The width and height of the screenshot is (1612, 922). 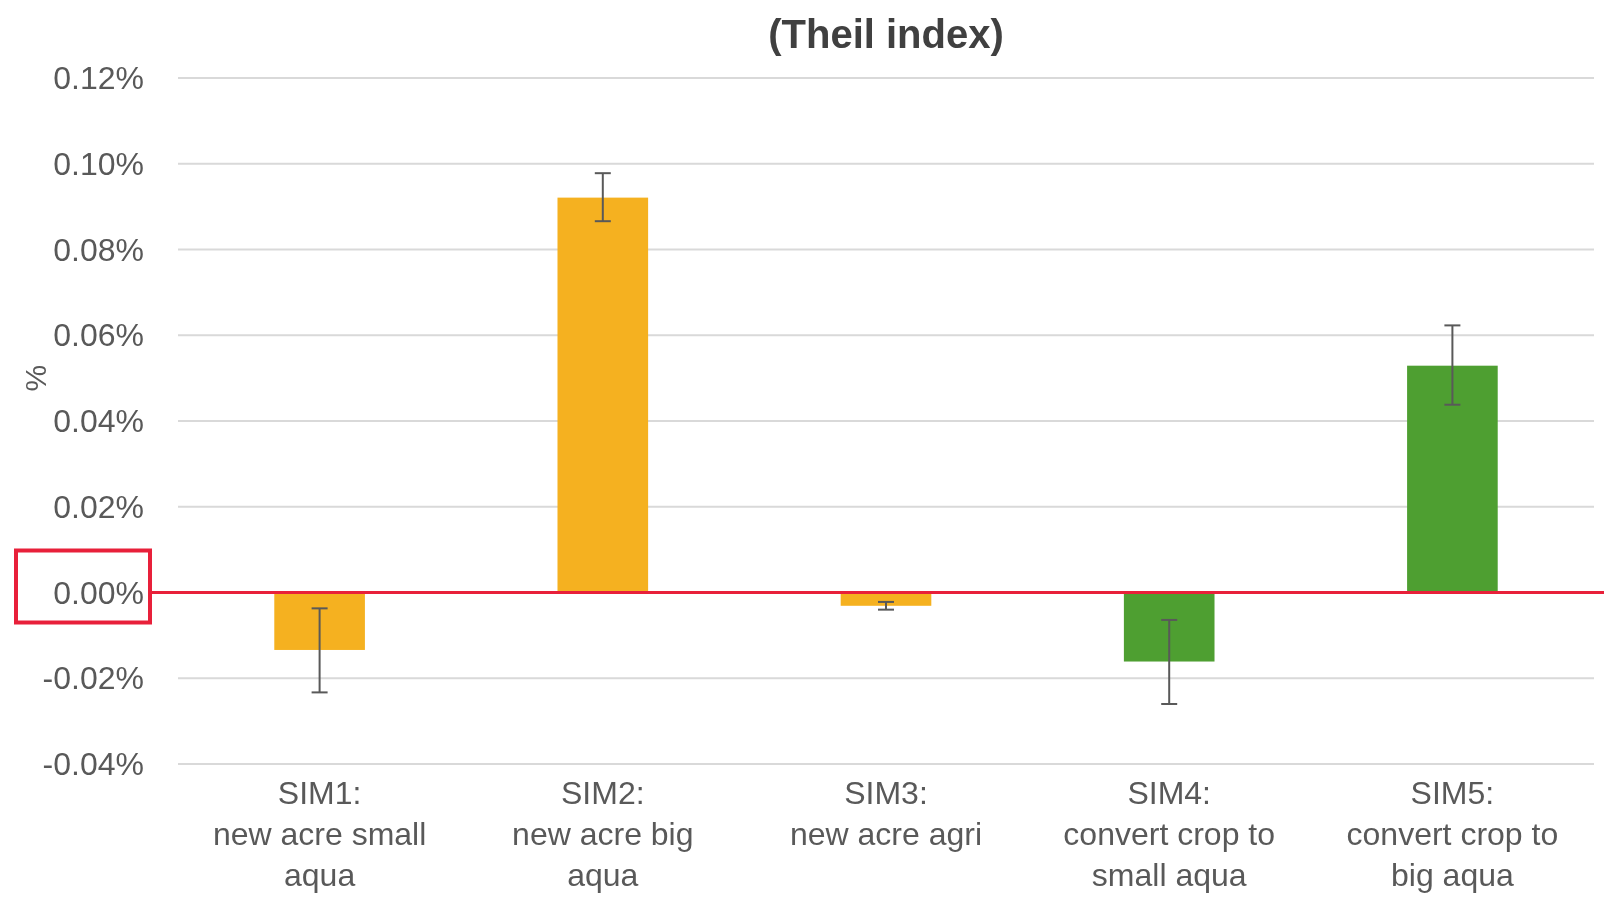 I want to click on y-tick-label: 0.02%, so click(x=98, y=506).